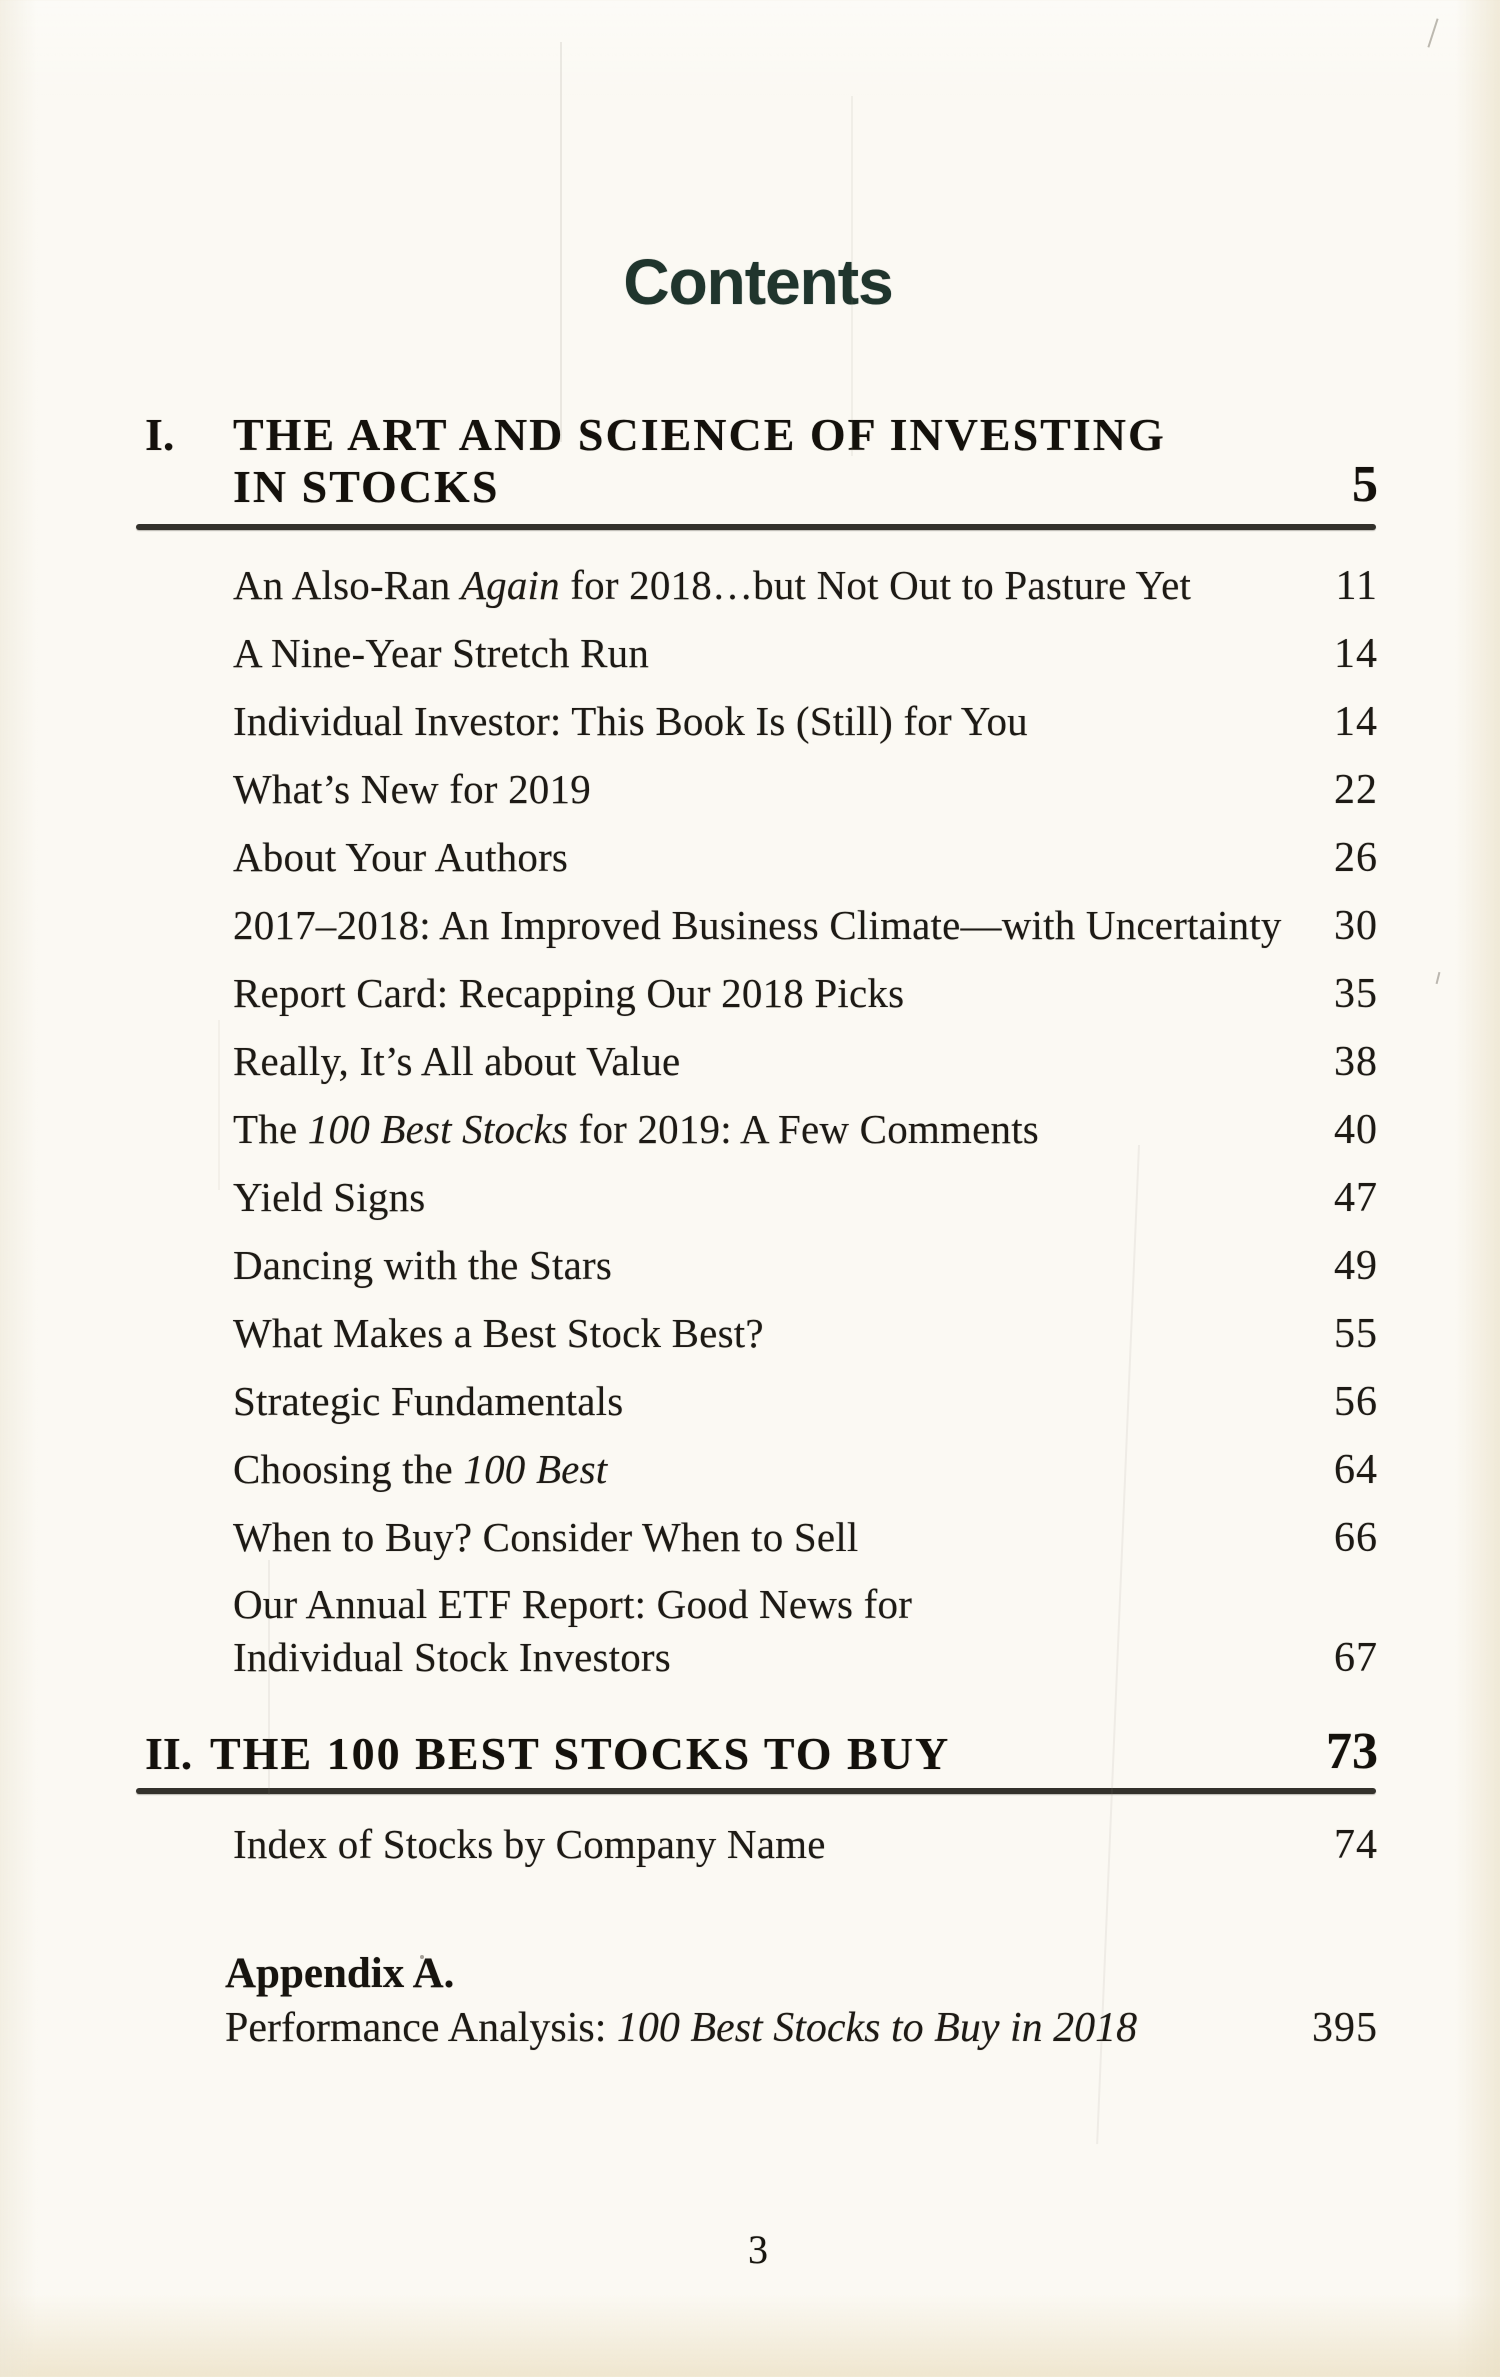  What do you see at coordinates (758, 282) in the screenshot?
I see `page-title: Contents` at bounding box center [758, 282].